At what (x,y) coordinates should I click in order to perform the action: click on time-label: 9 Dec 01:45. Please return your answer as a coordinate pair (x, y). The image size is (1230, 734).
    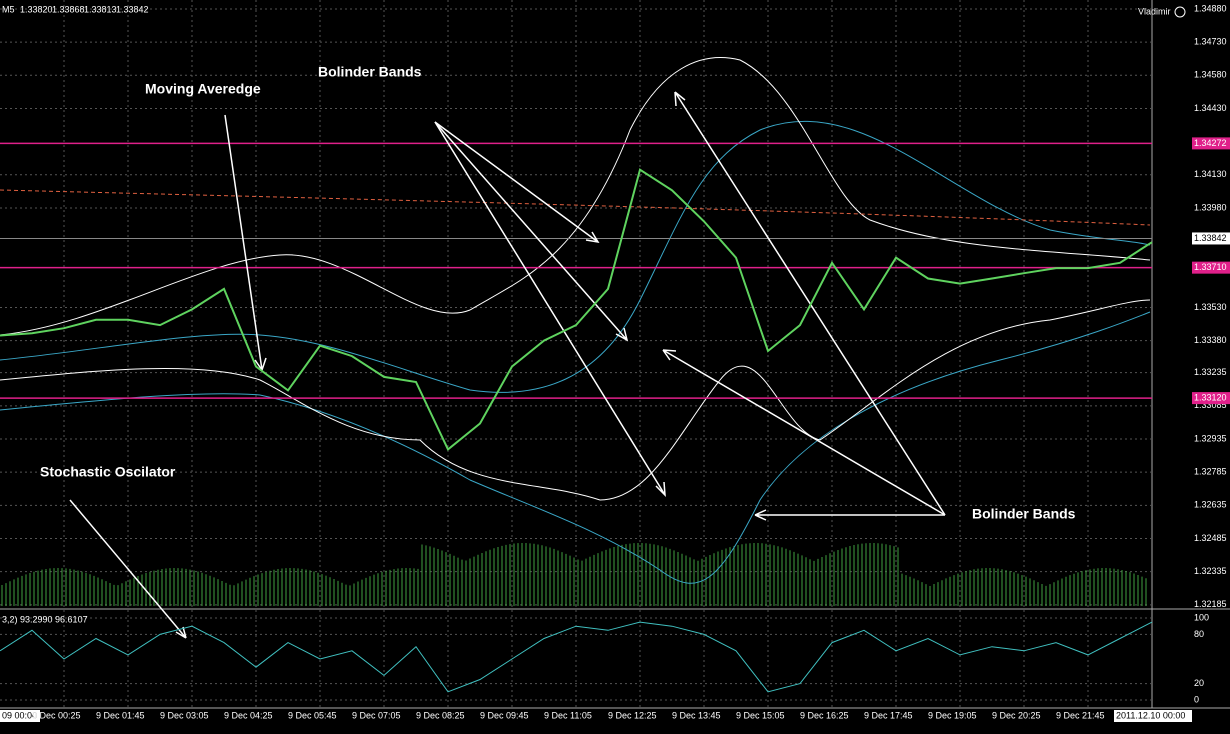
    Looking at the image, I should click on (120, 715).